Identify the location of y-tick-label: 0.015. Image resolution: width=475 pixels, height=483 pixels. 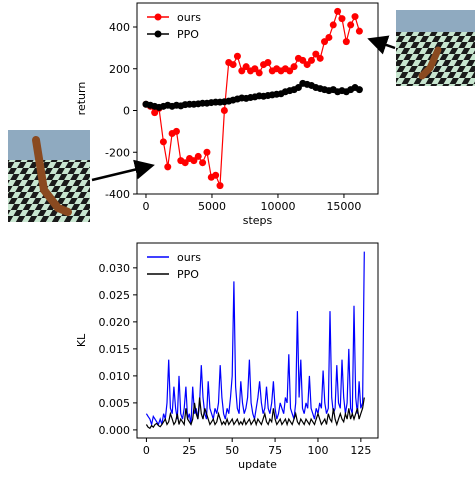
(115, 349).